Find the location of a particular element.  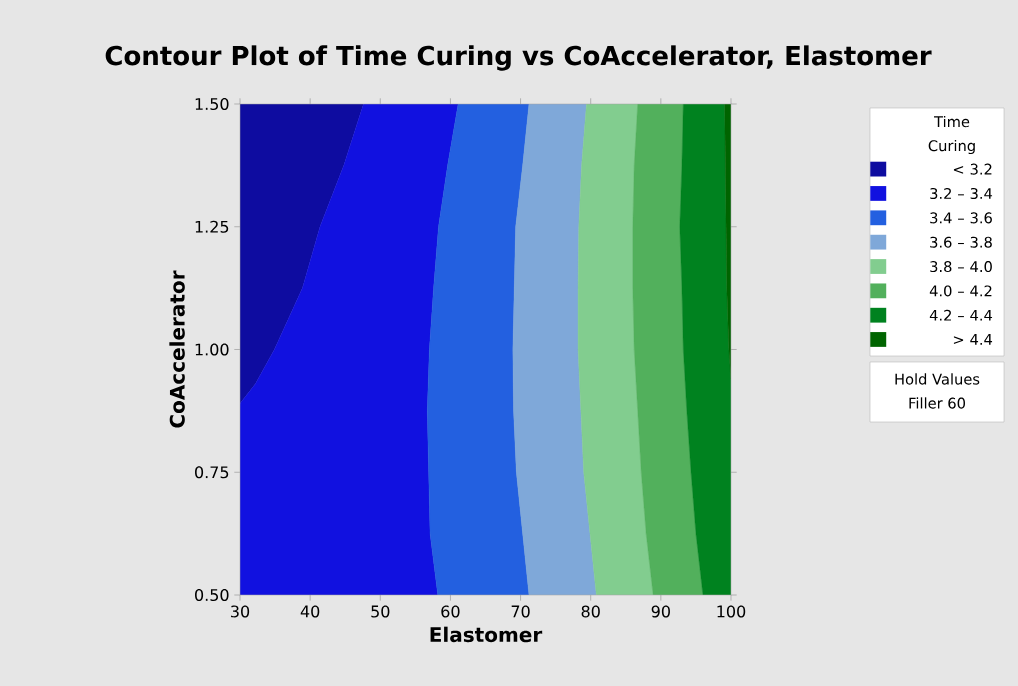

chart-title: Contour Plot of Time Curing vs CoAccelerator, Elastomer is located at coordinates (518, 58).